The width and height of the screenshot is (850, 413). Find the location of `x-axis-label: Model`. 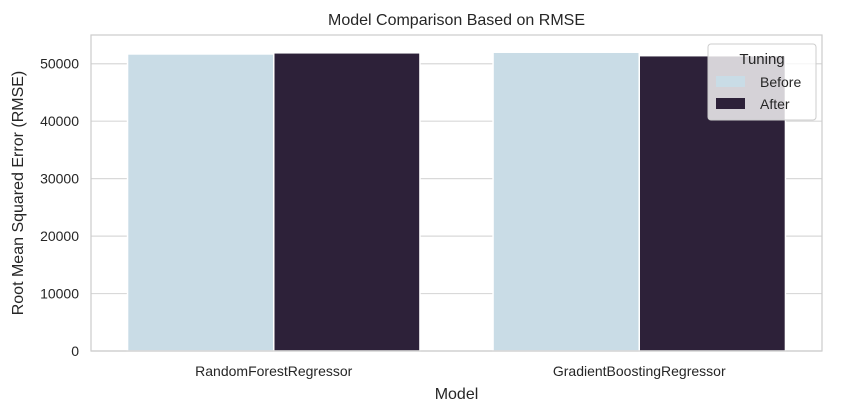

x-axis-label: Model is located at coordinates (457, 394).